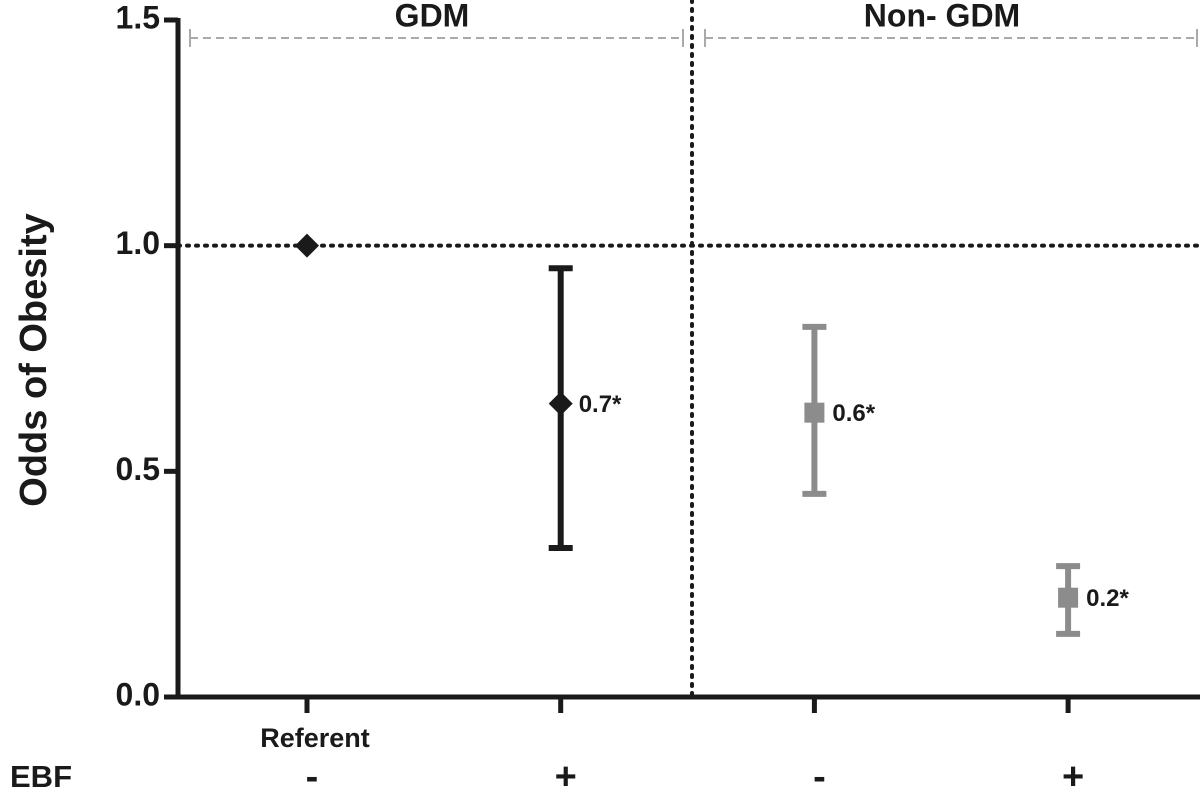 The width and height of the screenshot is (1200, 796). I want to click on y-axis-label: Odds of Obesity, so click(34, 359).